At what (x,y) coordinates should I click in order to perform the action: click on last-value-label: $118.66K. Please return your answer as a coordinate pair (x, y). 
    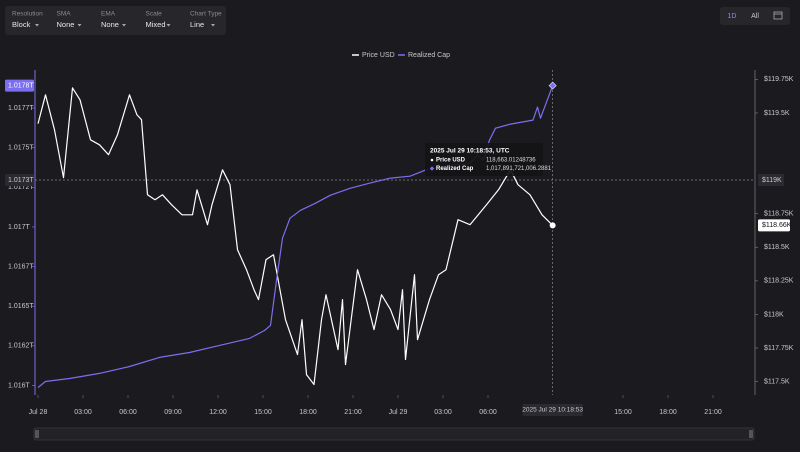
    Looking at the image, I should click on (777, 225).